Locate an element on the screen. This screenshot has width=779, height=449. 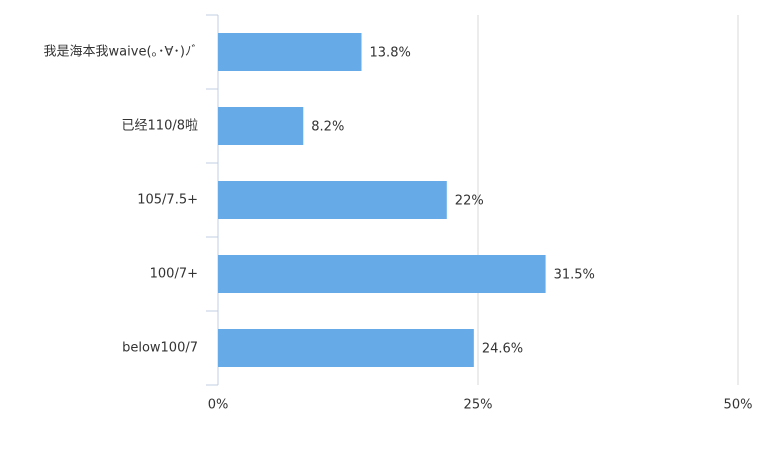
y-tick-label: 我是海本我waive(｡･∀･)ﾉﾞ is located at coordinates (121, 52).